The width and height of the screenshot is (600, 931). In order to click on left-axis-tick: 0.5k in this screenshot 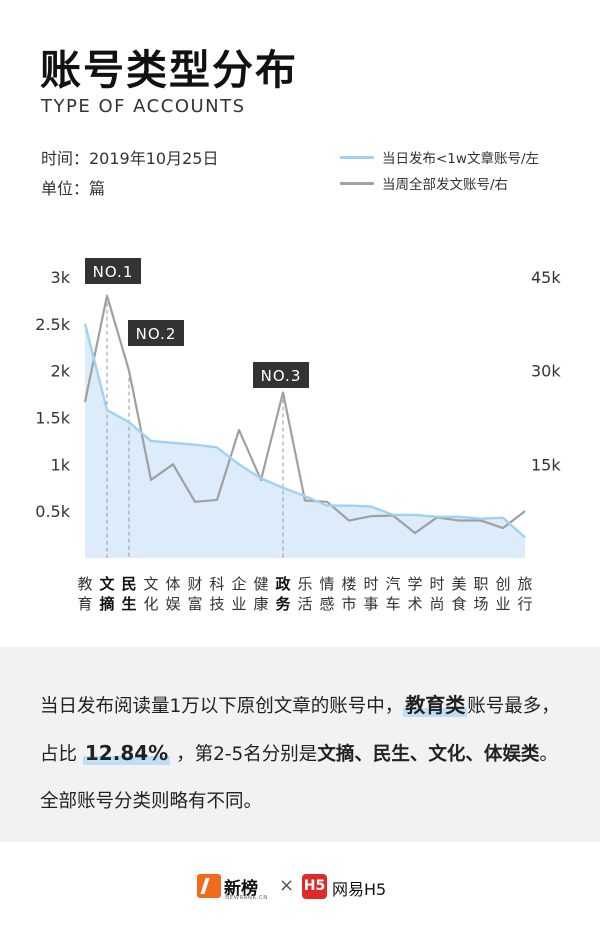, I will do `click(52, 511)`.